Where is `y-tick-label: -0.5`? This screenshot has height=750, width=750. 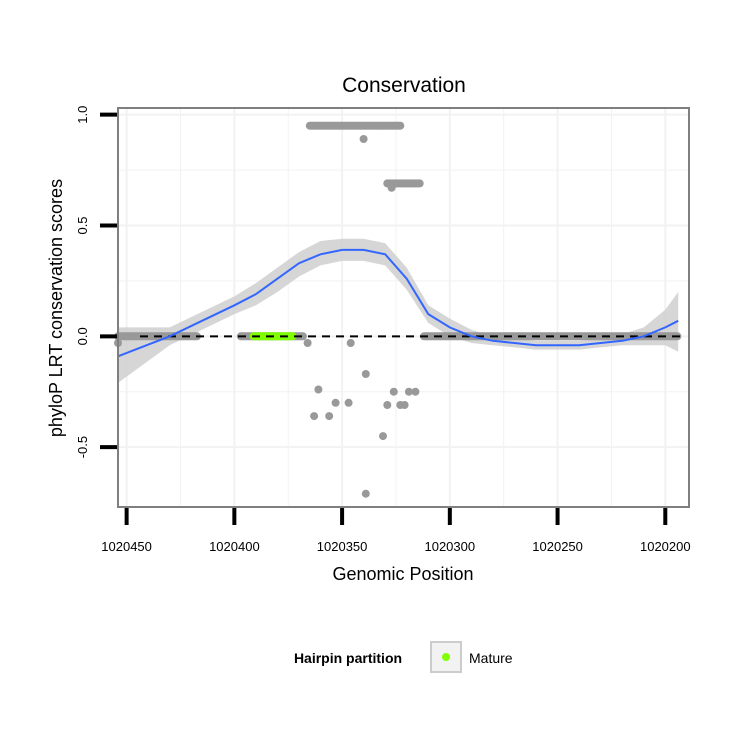
y-tick-label: -0.5 is located at coordinates (82, 447).